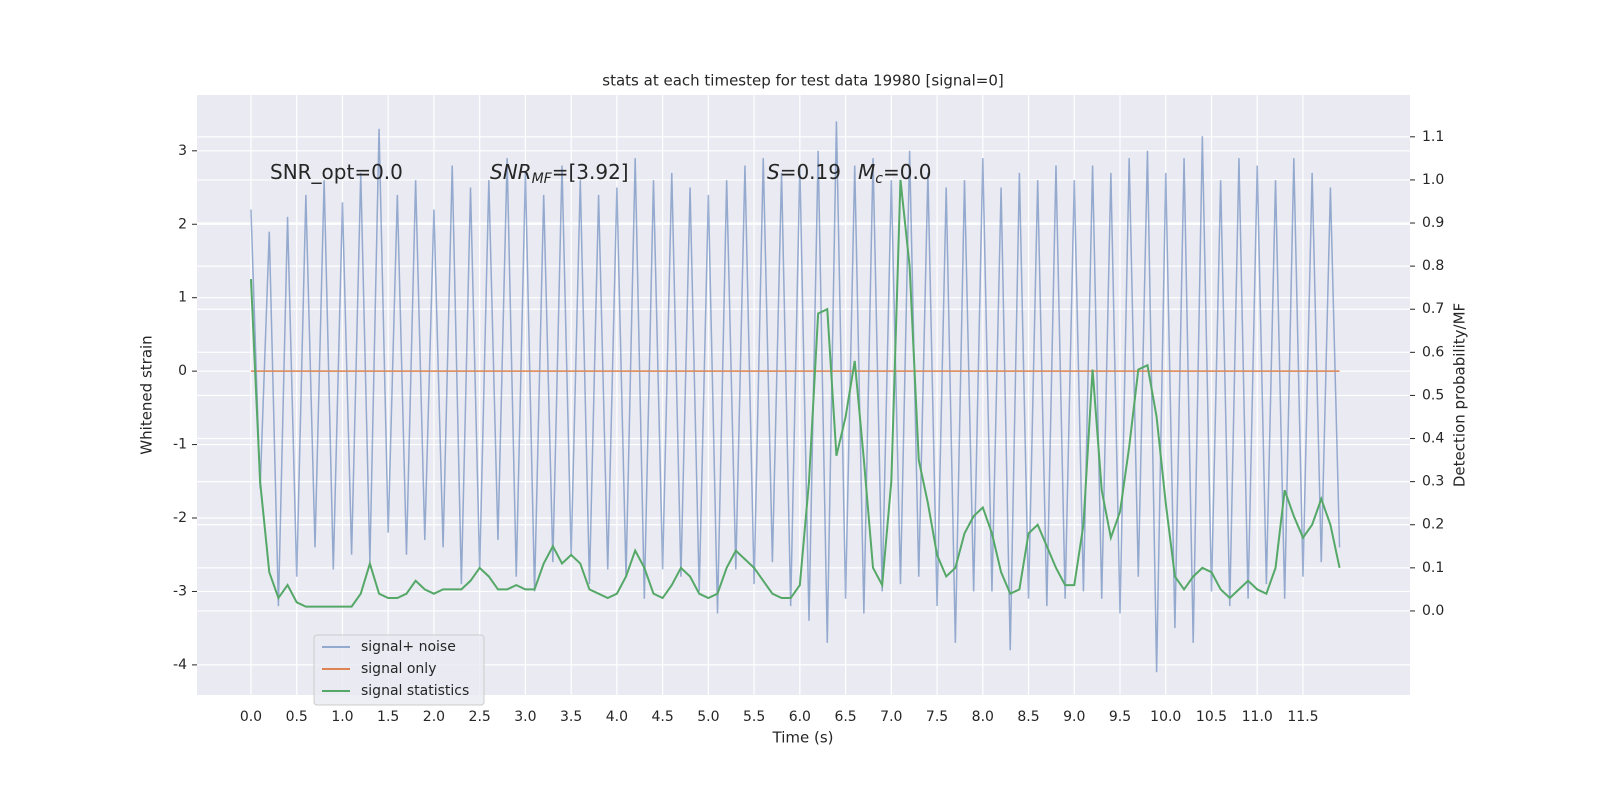 Image resolution: width=1600 pixels, height=804 pixels. What do you see at coordinates (845, 717) in the screenshot?
I see `x-tick-label: 6.5` at bounding box center [845, 717].